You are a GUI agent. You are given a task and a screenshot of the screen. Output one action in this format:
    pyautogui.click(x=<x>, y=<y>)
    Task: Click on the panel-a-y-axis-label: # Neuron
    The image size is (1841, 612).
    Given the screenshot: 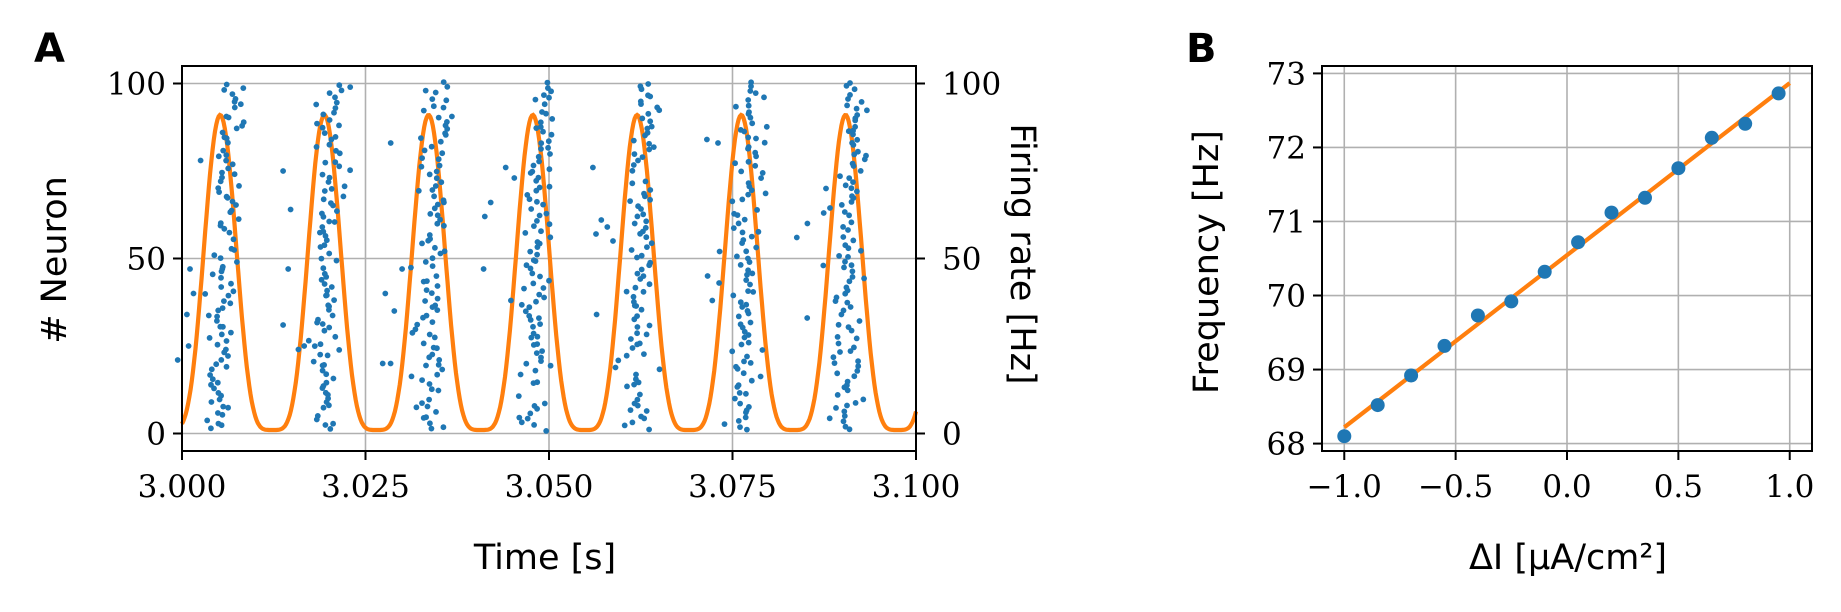 What is the action you would take?
    pyautogui.click(x=55, y=260)
    